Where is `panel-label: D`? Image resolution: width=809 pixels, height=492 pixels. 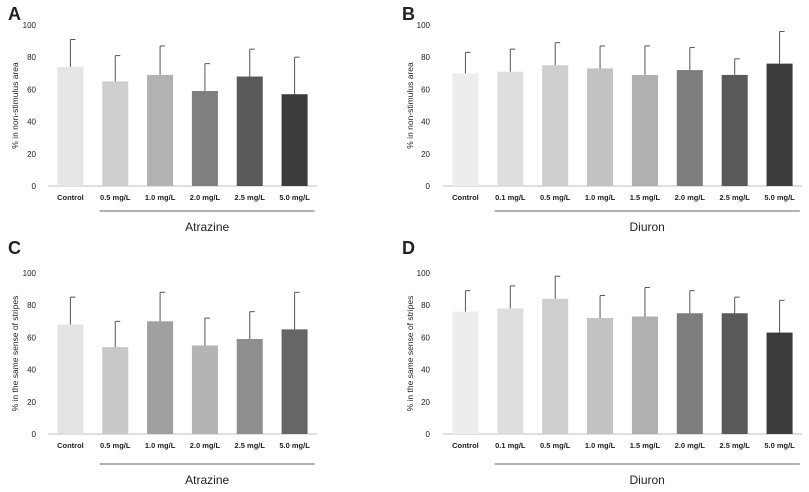
panel-label: D is located at coordinates (408, 248).